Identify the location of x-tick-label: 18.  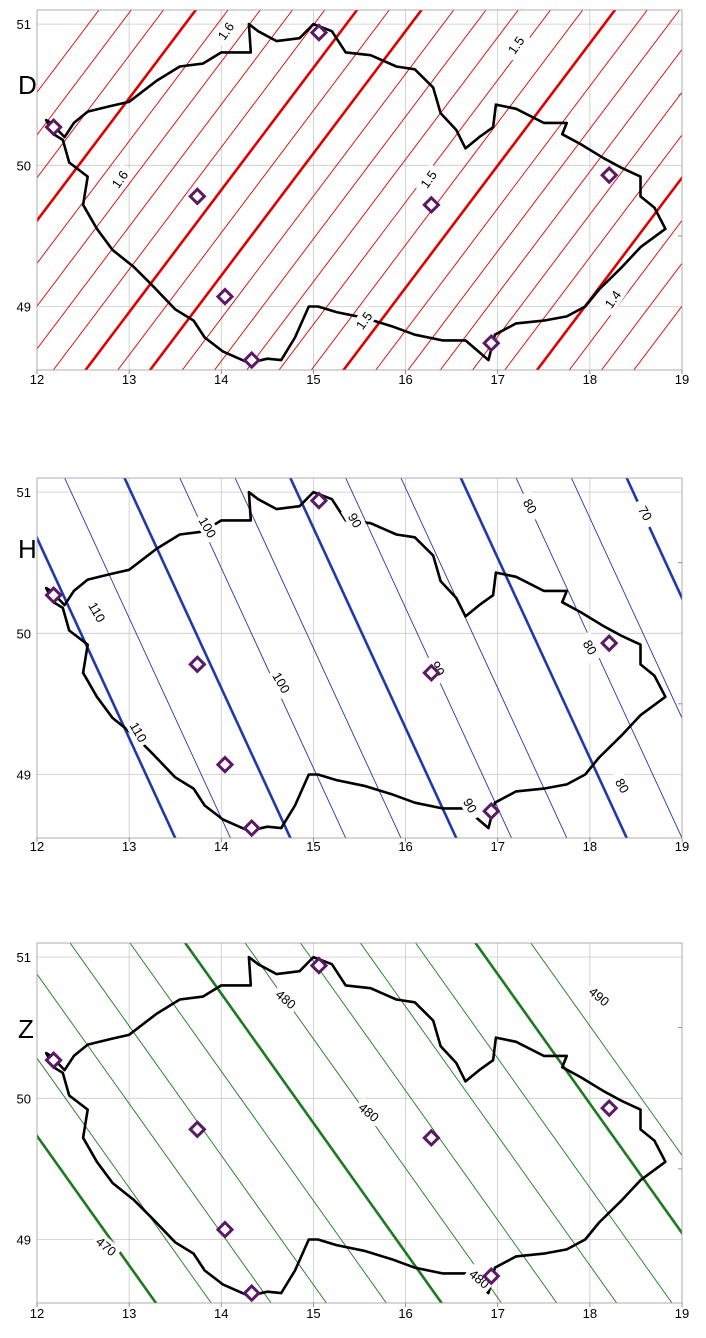
(590, 379).